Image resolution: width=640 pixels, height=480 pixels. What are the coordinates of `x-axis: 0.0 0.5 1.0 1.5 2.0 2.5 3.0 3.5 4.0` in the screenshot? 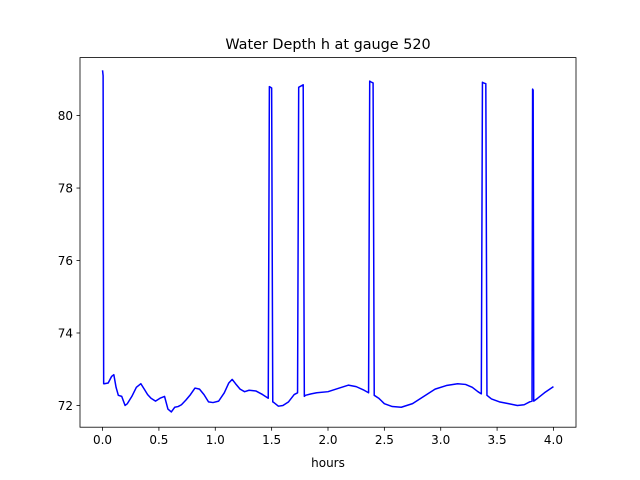 It's located at (328, 437).